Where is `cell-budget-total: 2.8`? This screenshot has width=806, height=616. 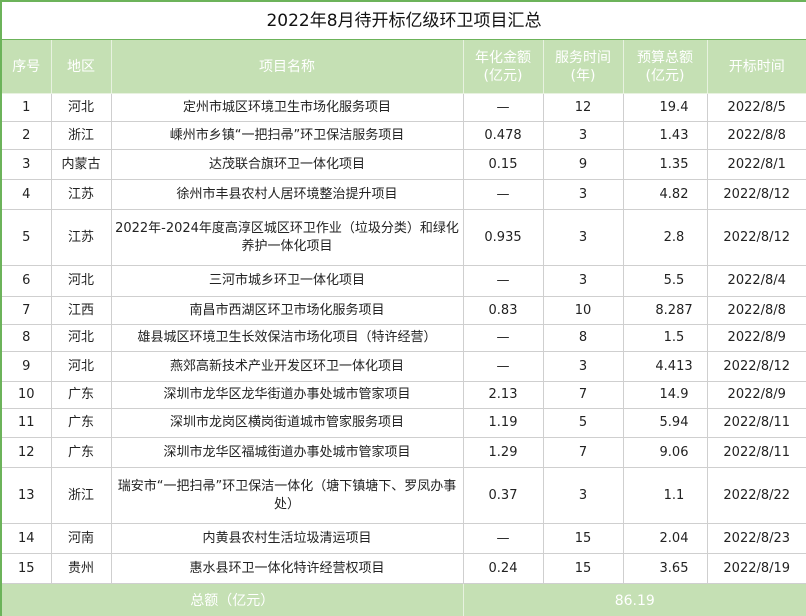
cell-budget-total: 2.8 is located at coordinates (665, 237).